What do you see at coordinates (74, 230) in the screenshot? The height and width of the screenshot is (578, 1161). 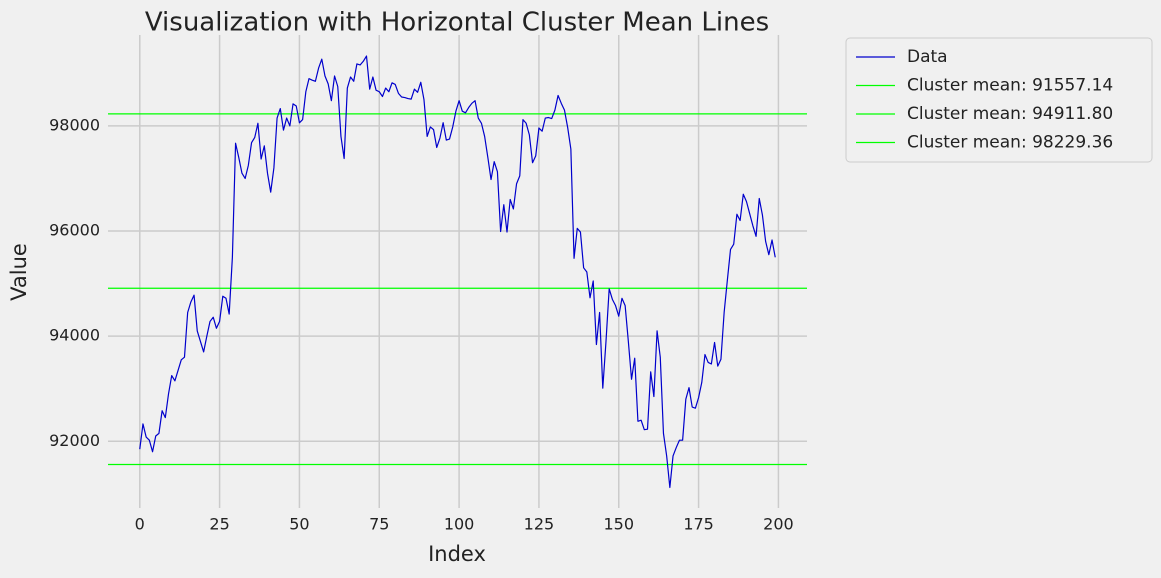 I see `y-tick-label: 96000` at bounding box center [74, 230].